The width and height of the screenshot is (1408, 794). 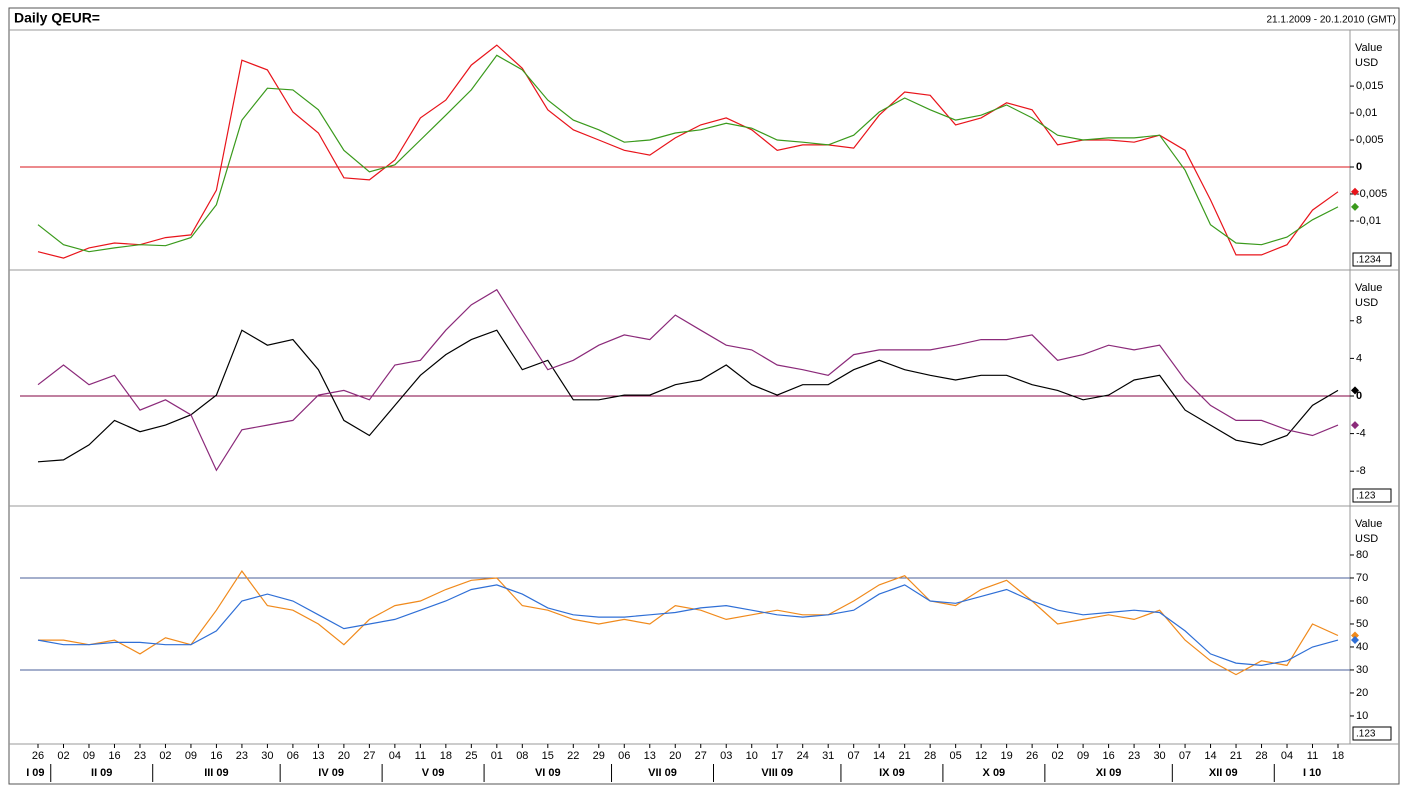 I want to click on x-tick-label: 12, so click(x=981, y=756).